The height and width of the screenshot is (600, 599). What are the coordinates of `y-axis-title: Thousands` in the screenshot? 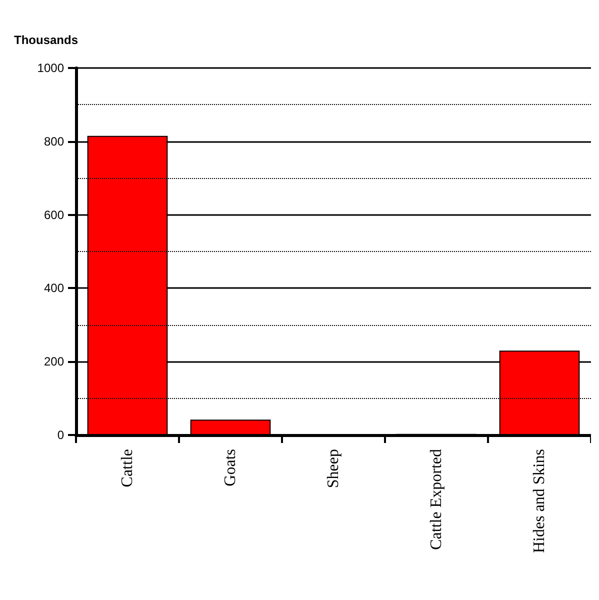 It's located at (46, 40).